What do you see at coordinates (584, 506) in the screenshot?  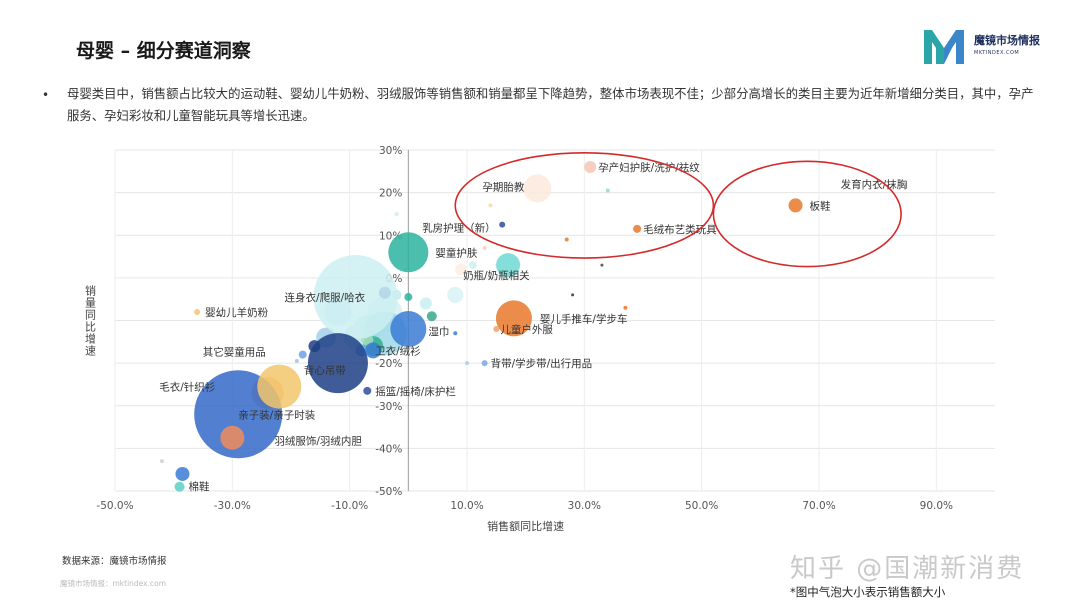 I see `x-tick-label: 30.0%` at bounding box center [584, 506].